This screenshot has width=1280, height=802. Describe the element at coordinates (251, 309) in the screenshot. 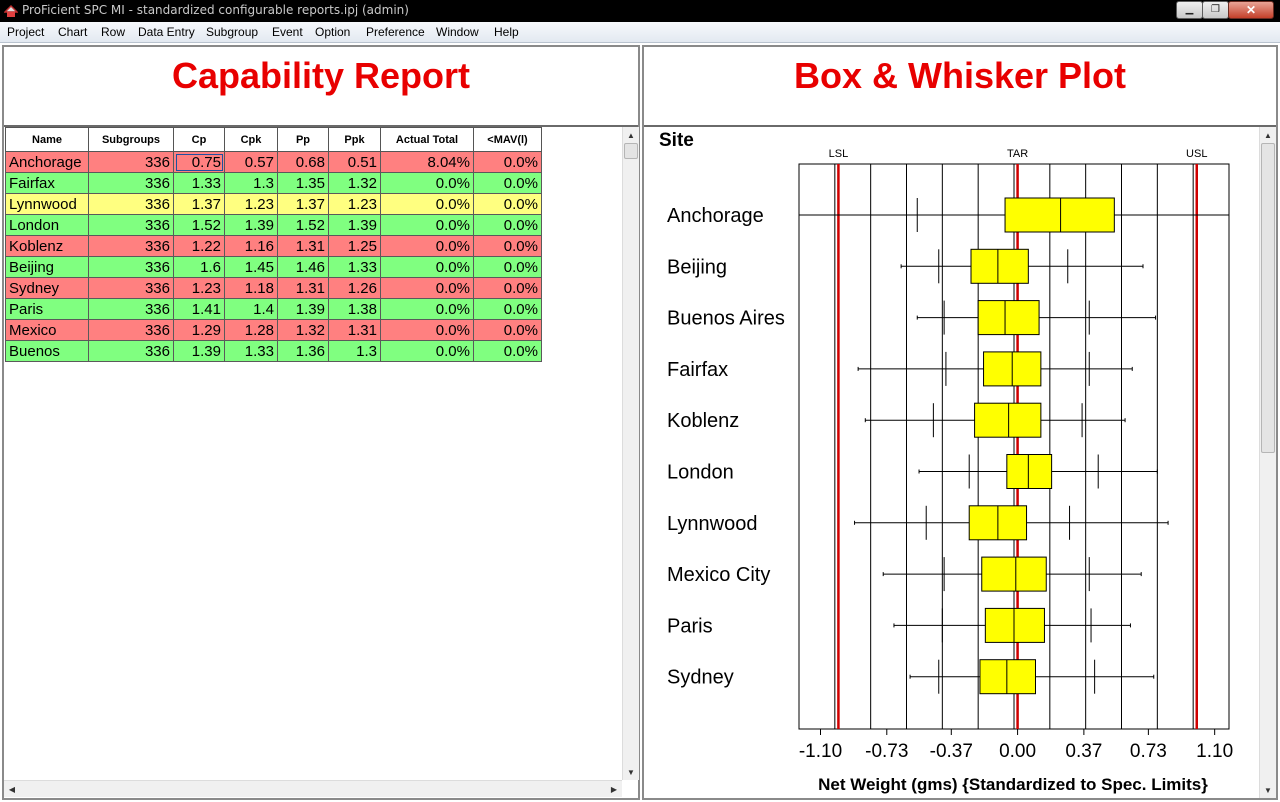

I see `table-cell: 1.4` at that location.